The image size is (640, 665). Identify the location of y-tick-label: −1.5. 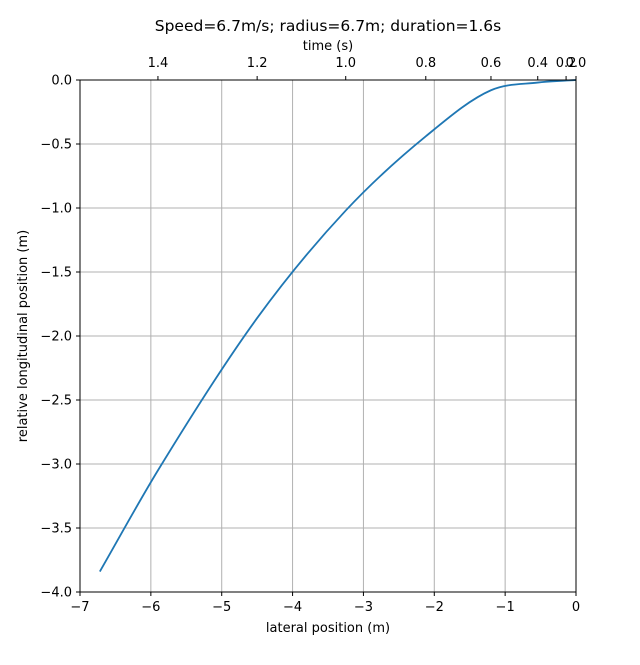
(56, 273).